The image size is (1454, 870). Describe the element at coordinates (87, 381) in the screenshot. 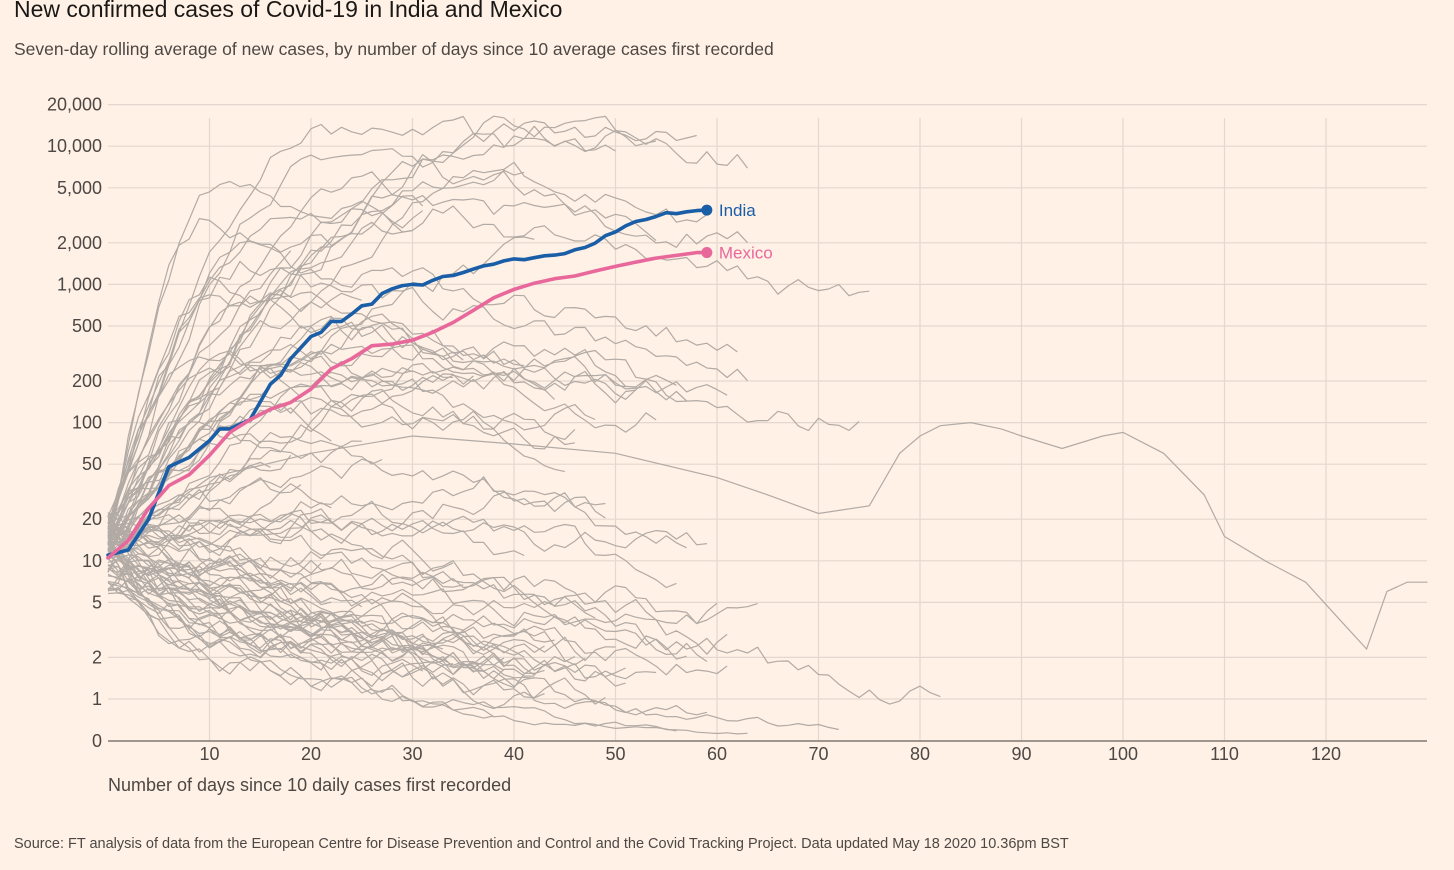

I see `y-tick-label: 200` at that location.